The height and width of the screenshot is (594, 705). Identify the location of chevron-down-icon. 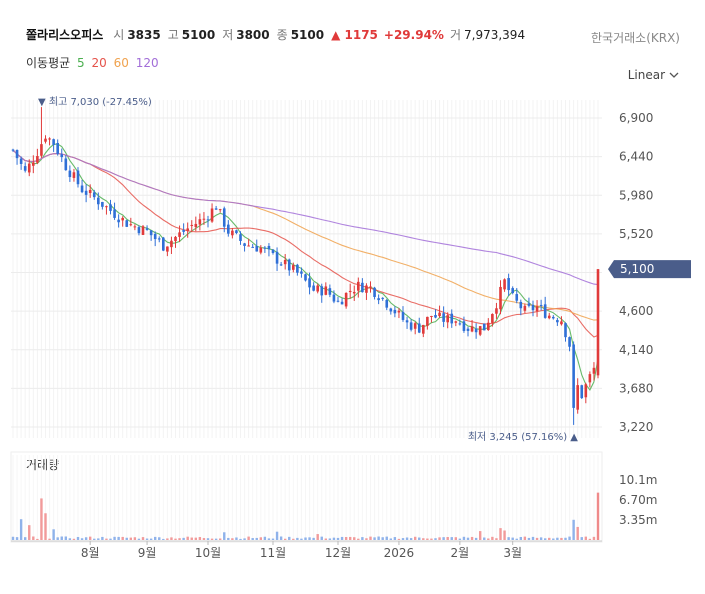
(674, 75).